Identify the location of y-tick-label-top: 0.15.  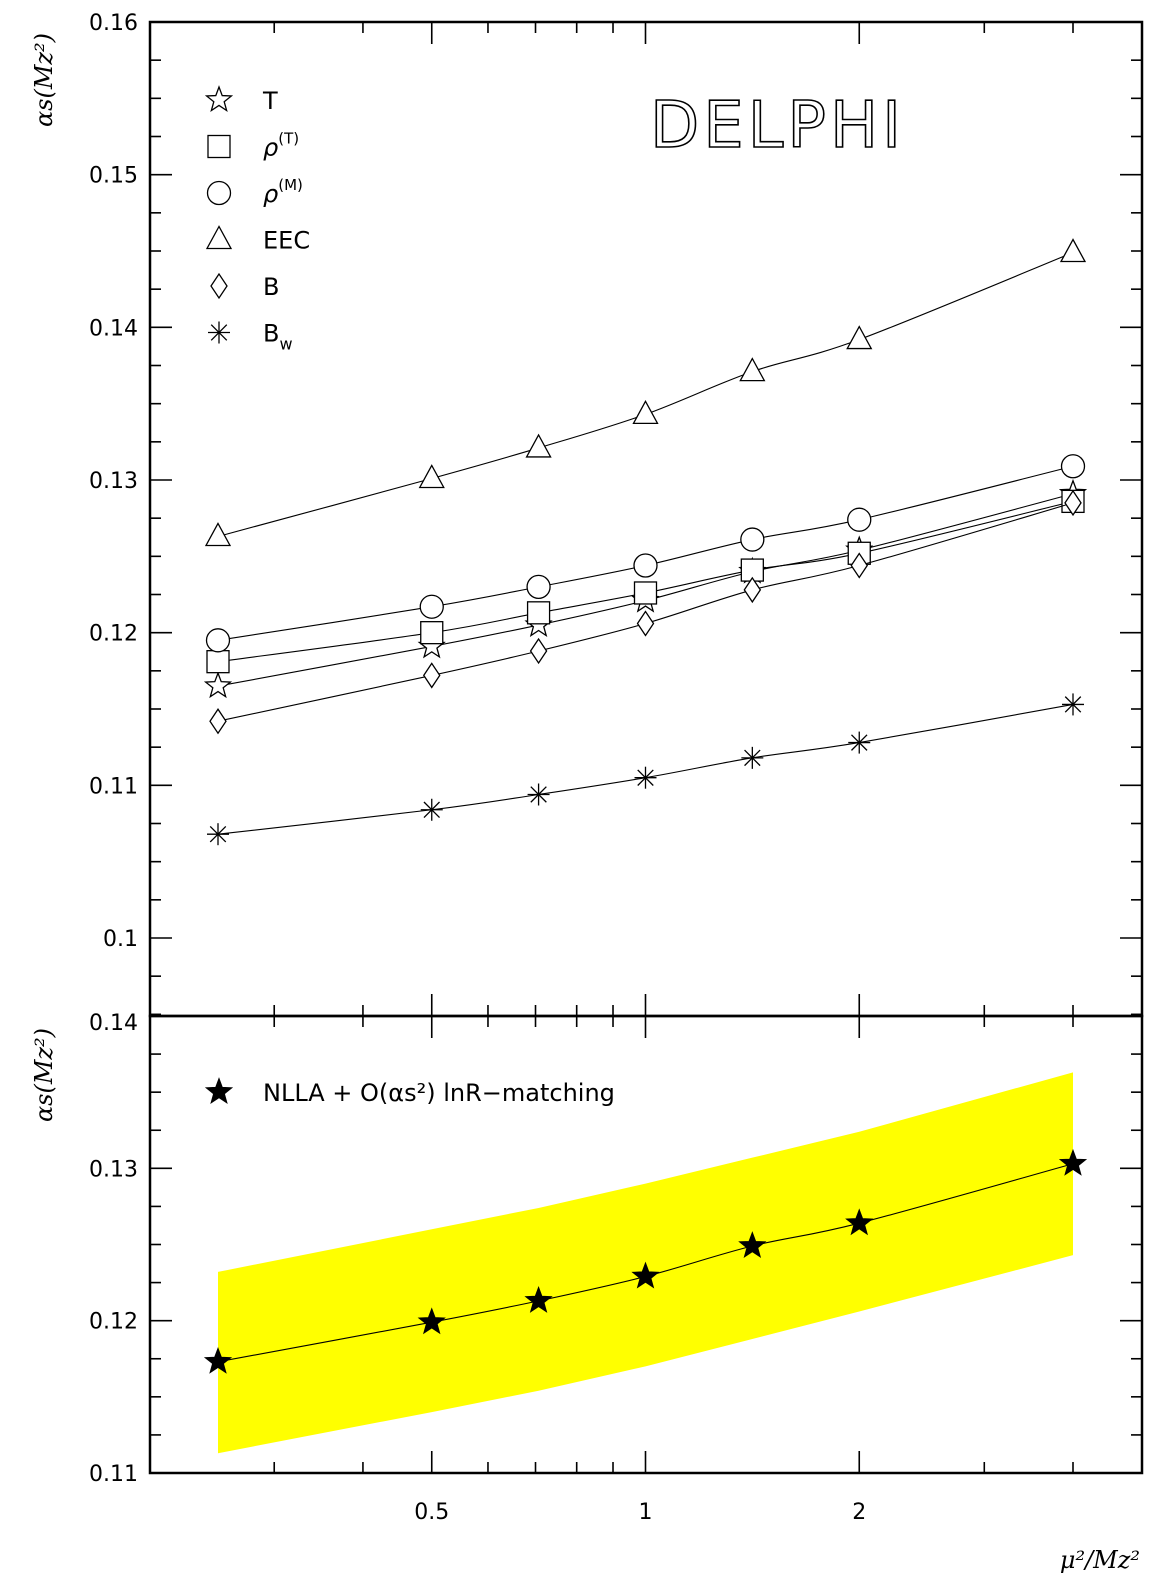
(113, 176).